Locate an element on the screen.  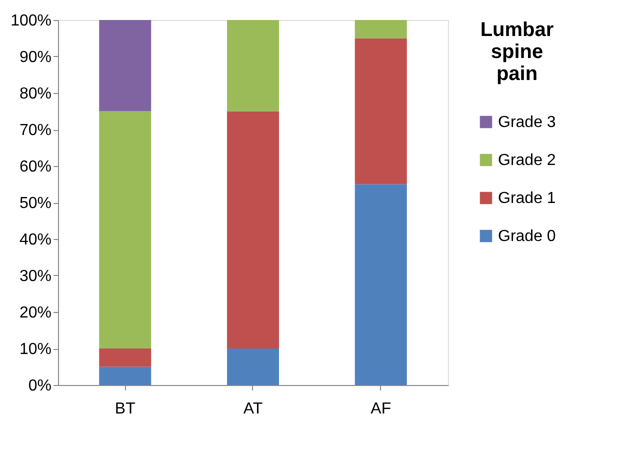
y-tick-label: 20% is located at coordinates (35, 313).